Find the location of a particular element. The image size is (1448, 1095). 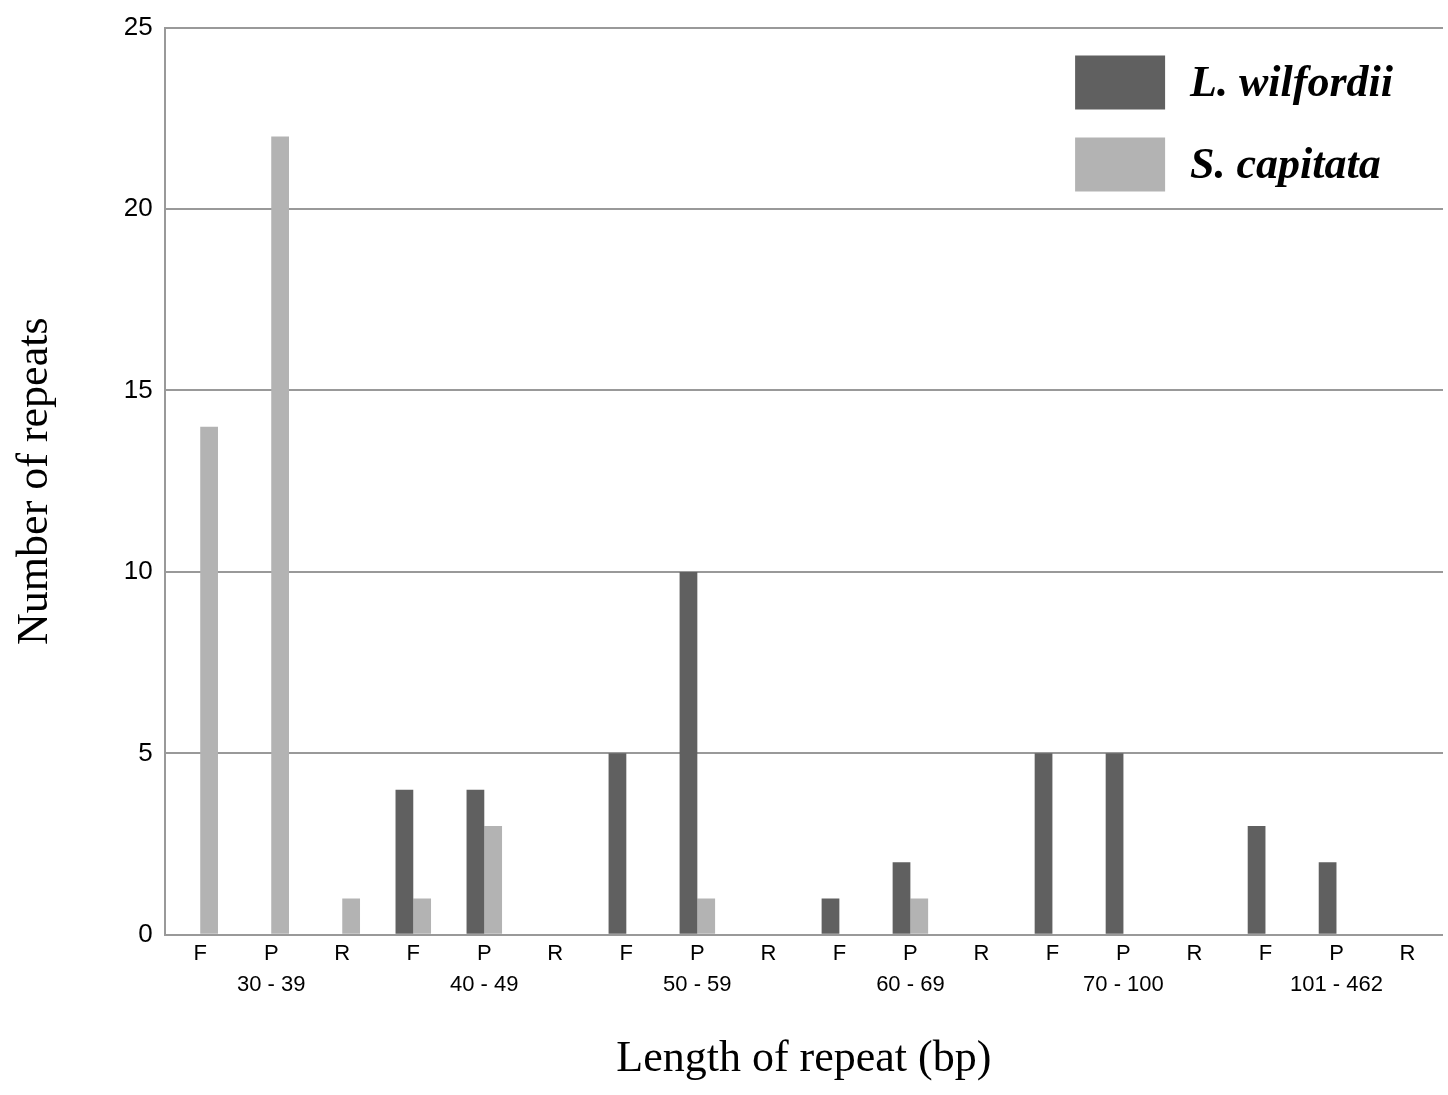

legend-label: L. wilfordii is located at coordinates (1291, 81).